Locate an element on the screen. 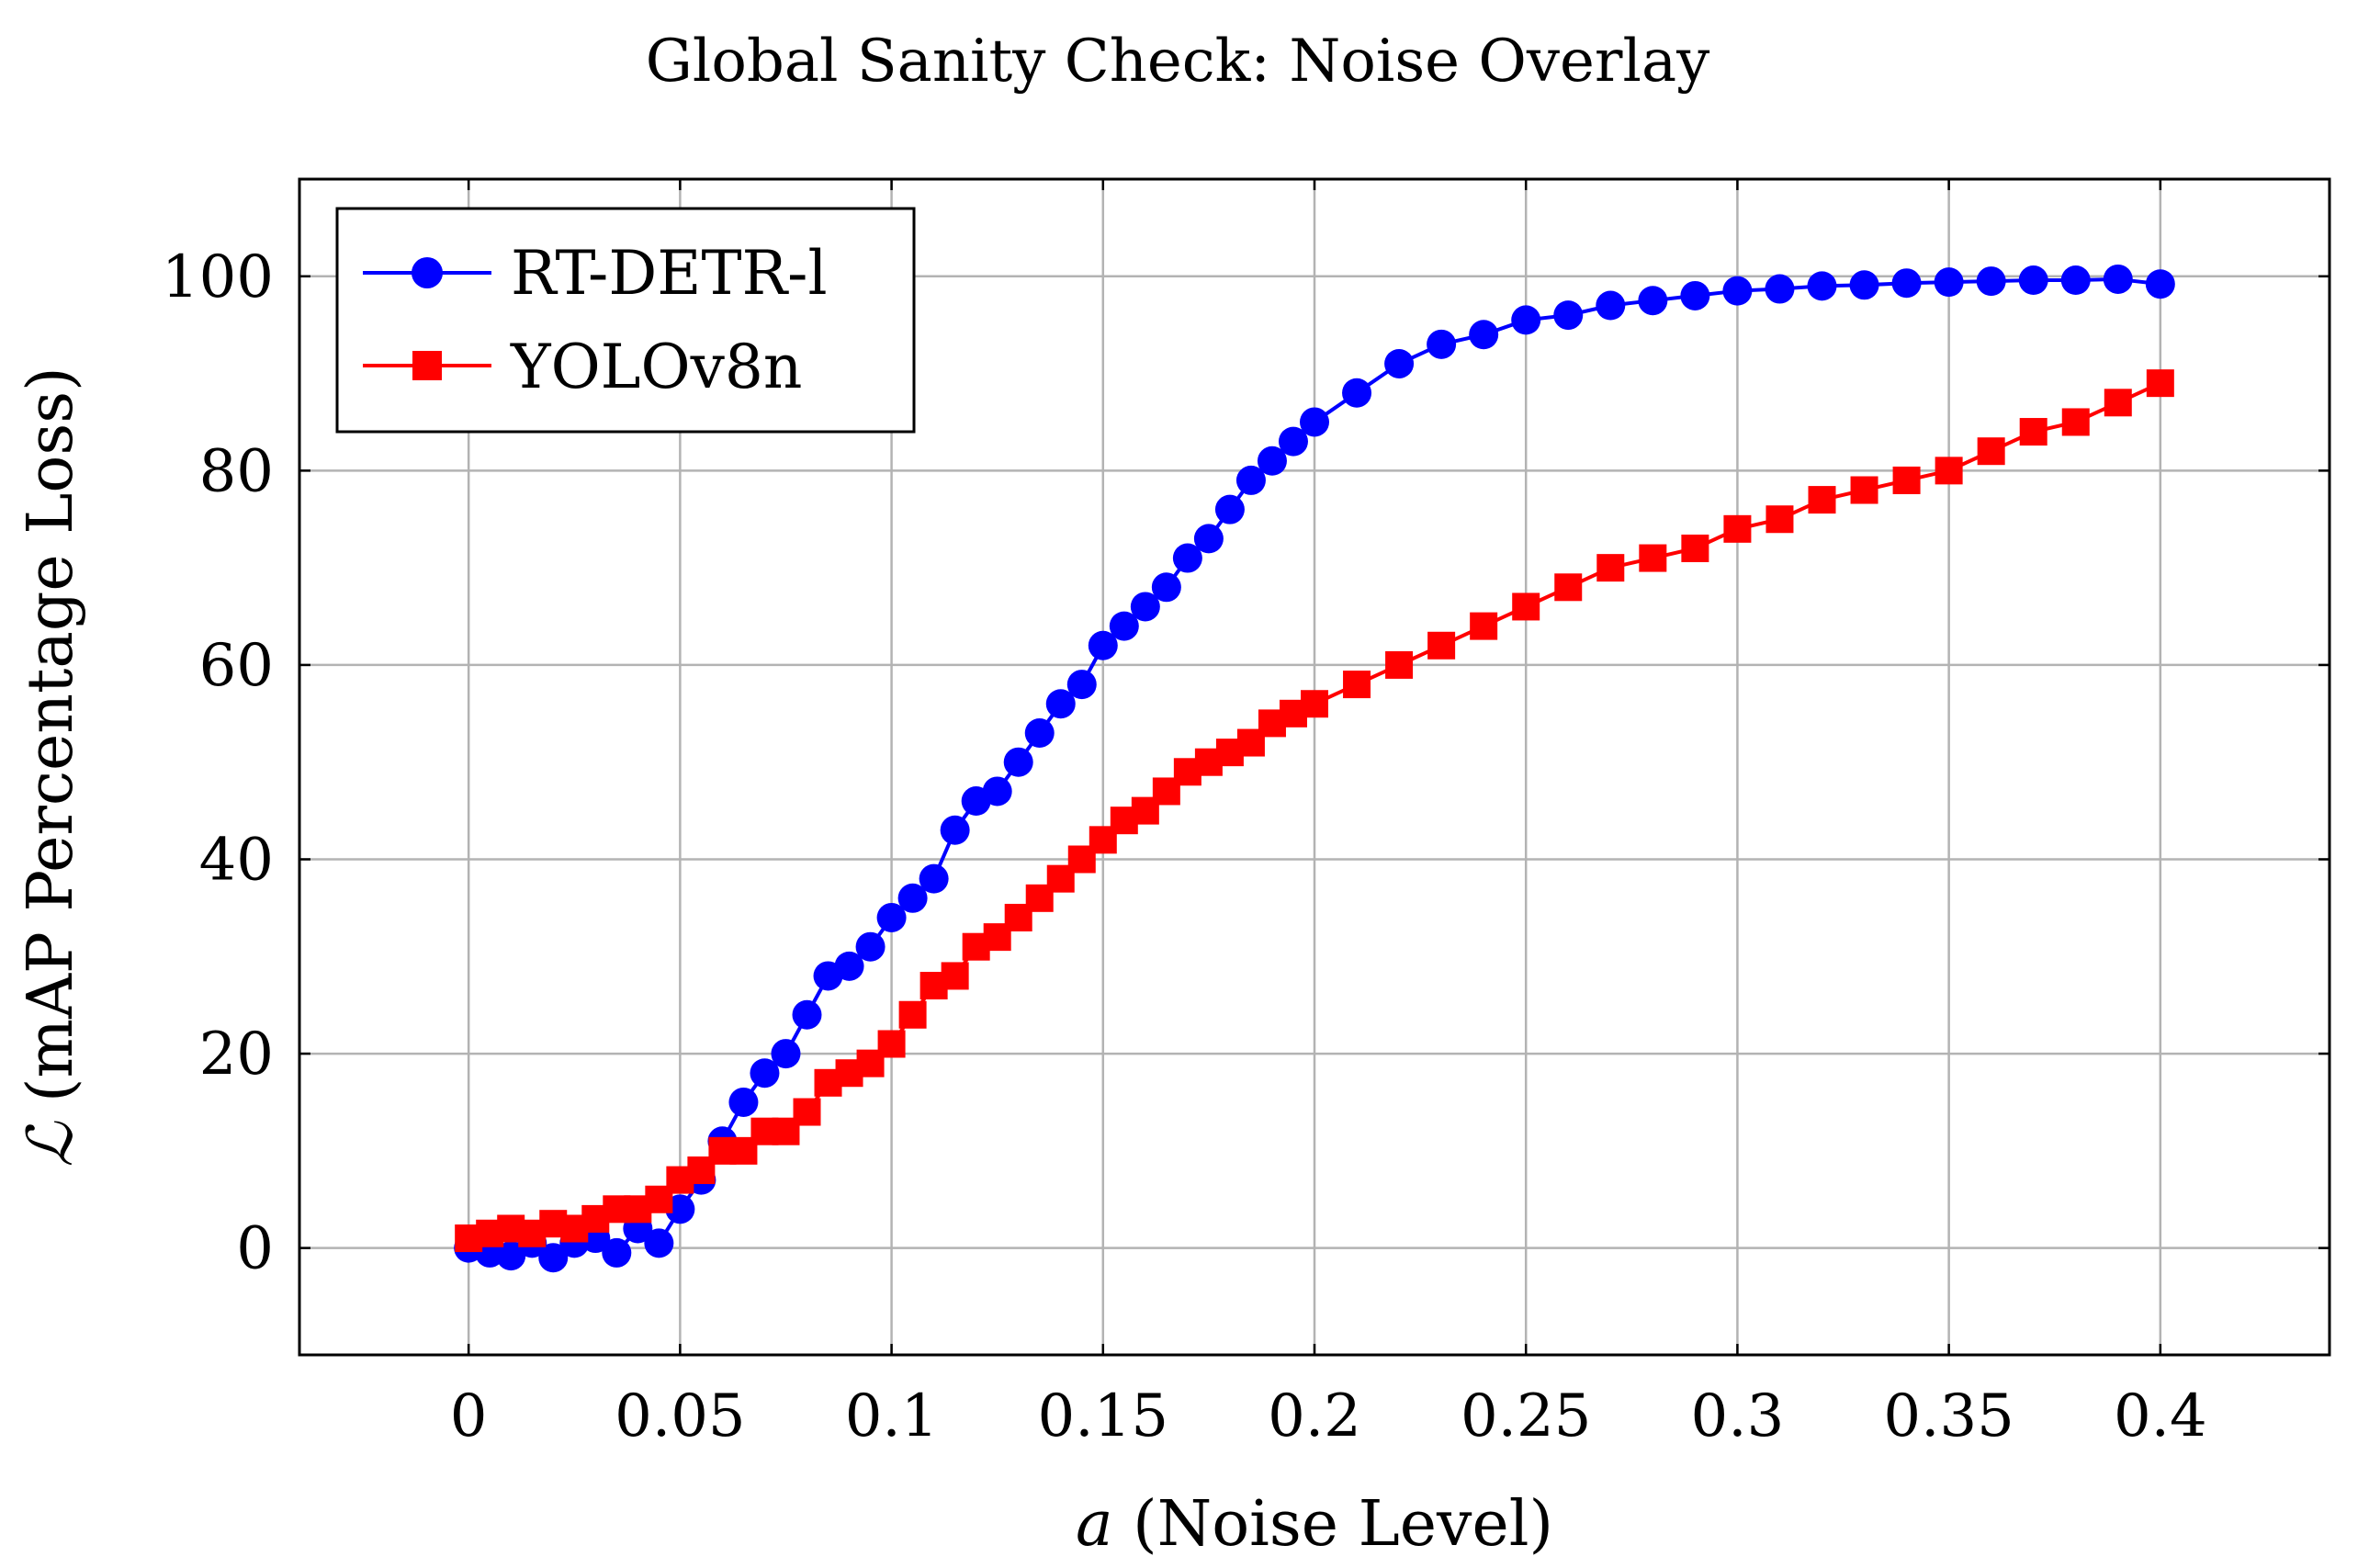  legend-label-rt-detr: RT-DETR-l is located at coordinates (669, 273).